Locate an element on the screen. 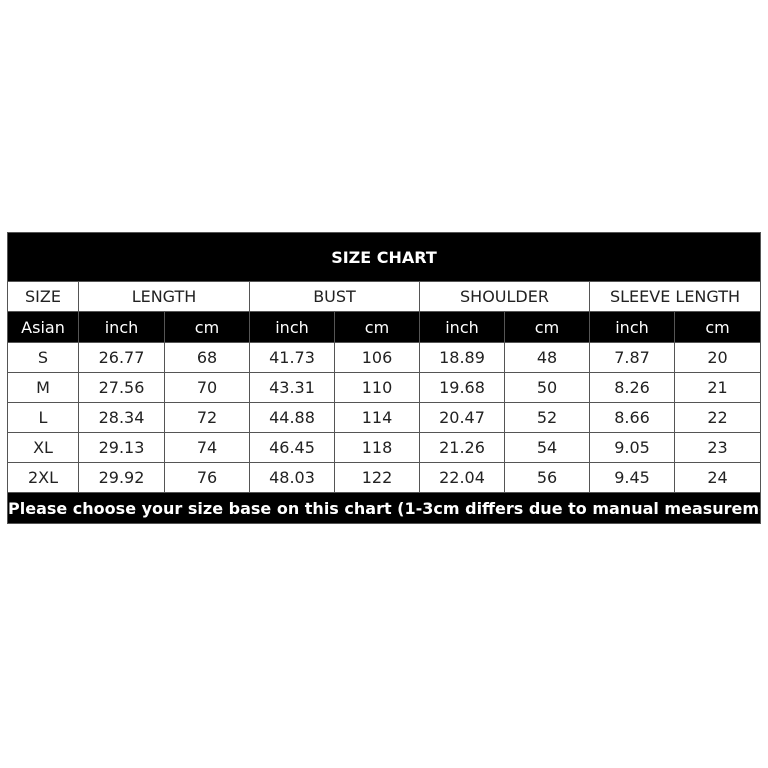  header-sleeve-length: SLEEVE LENGTH is located at coordinates (675, 296).